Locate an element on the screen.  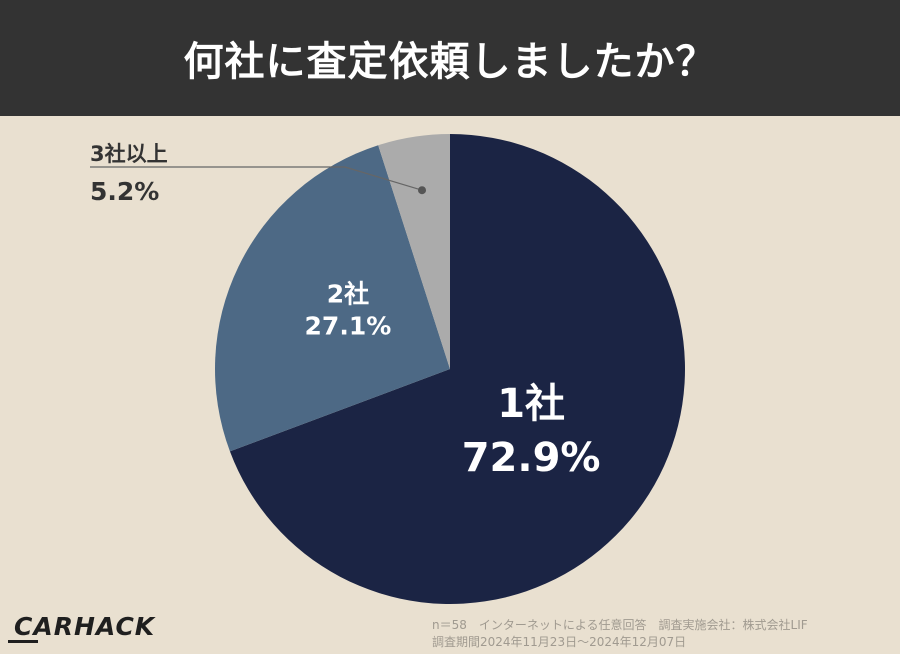
footnote-line-1: n＝58 インターネットによる任意回答 調査実施会社：株式会社LIF is located at coordinates (620, 625).